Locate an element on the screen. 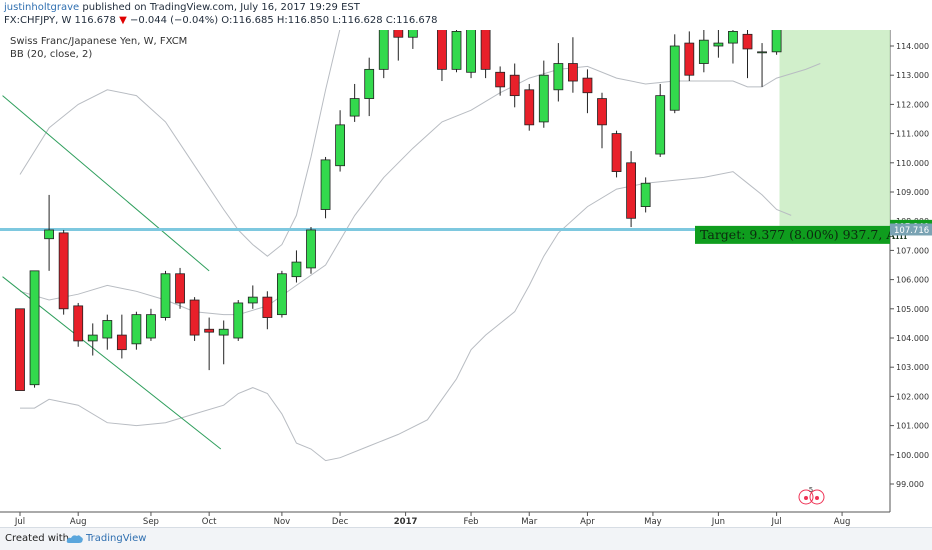  event-marker-ring-left is located at coordinates (806, 497).